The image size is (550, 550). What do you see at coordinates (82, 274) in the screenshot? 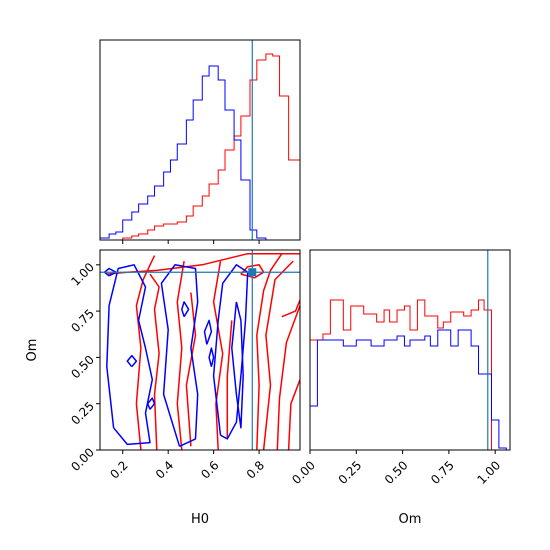
I see `contour-y-tick-label-4: 1.00` at bounding box center [82, 274].